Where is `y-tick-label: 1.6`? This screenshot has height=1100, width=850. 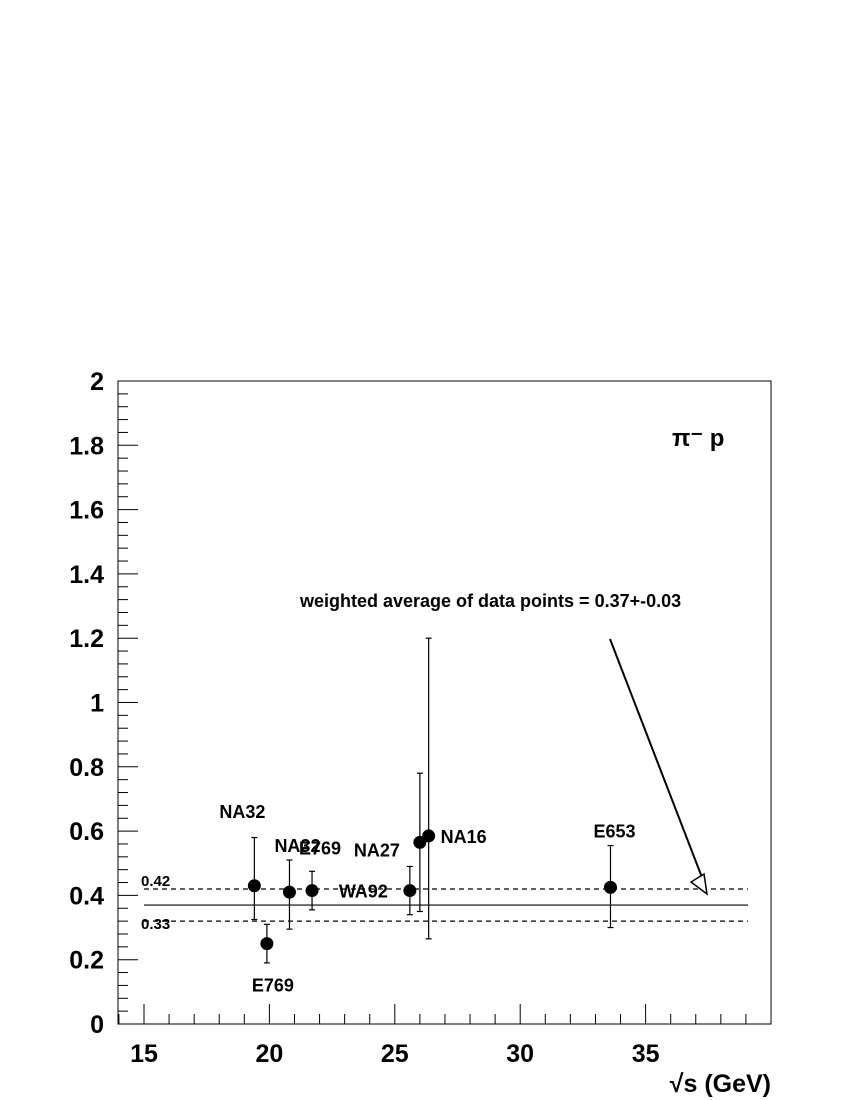 y-tick-label: 1.6 is located at coordinates (86, 511).